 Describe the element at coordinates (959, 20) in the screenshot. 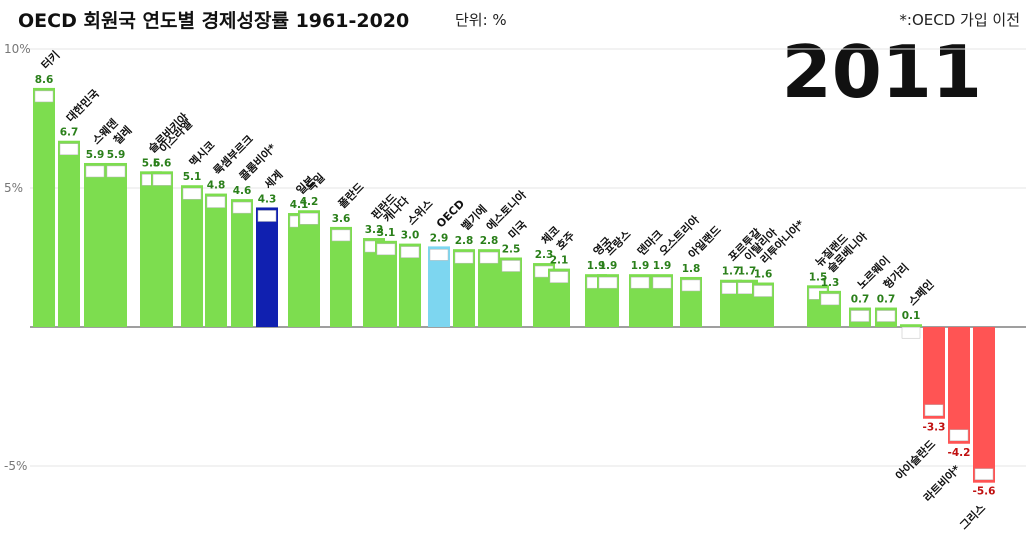

I see `footnote-label: *:OECD 가입 이전` at that location.